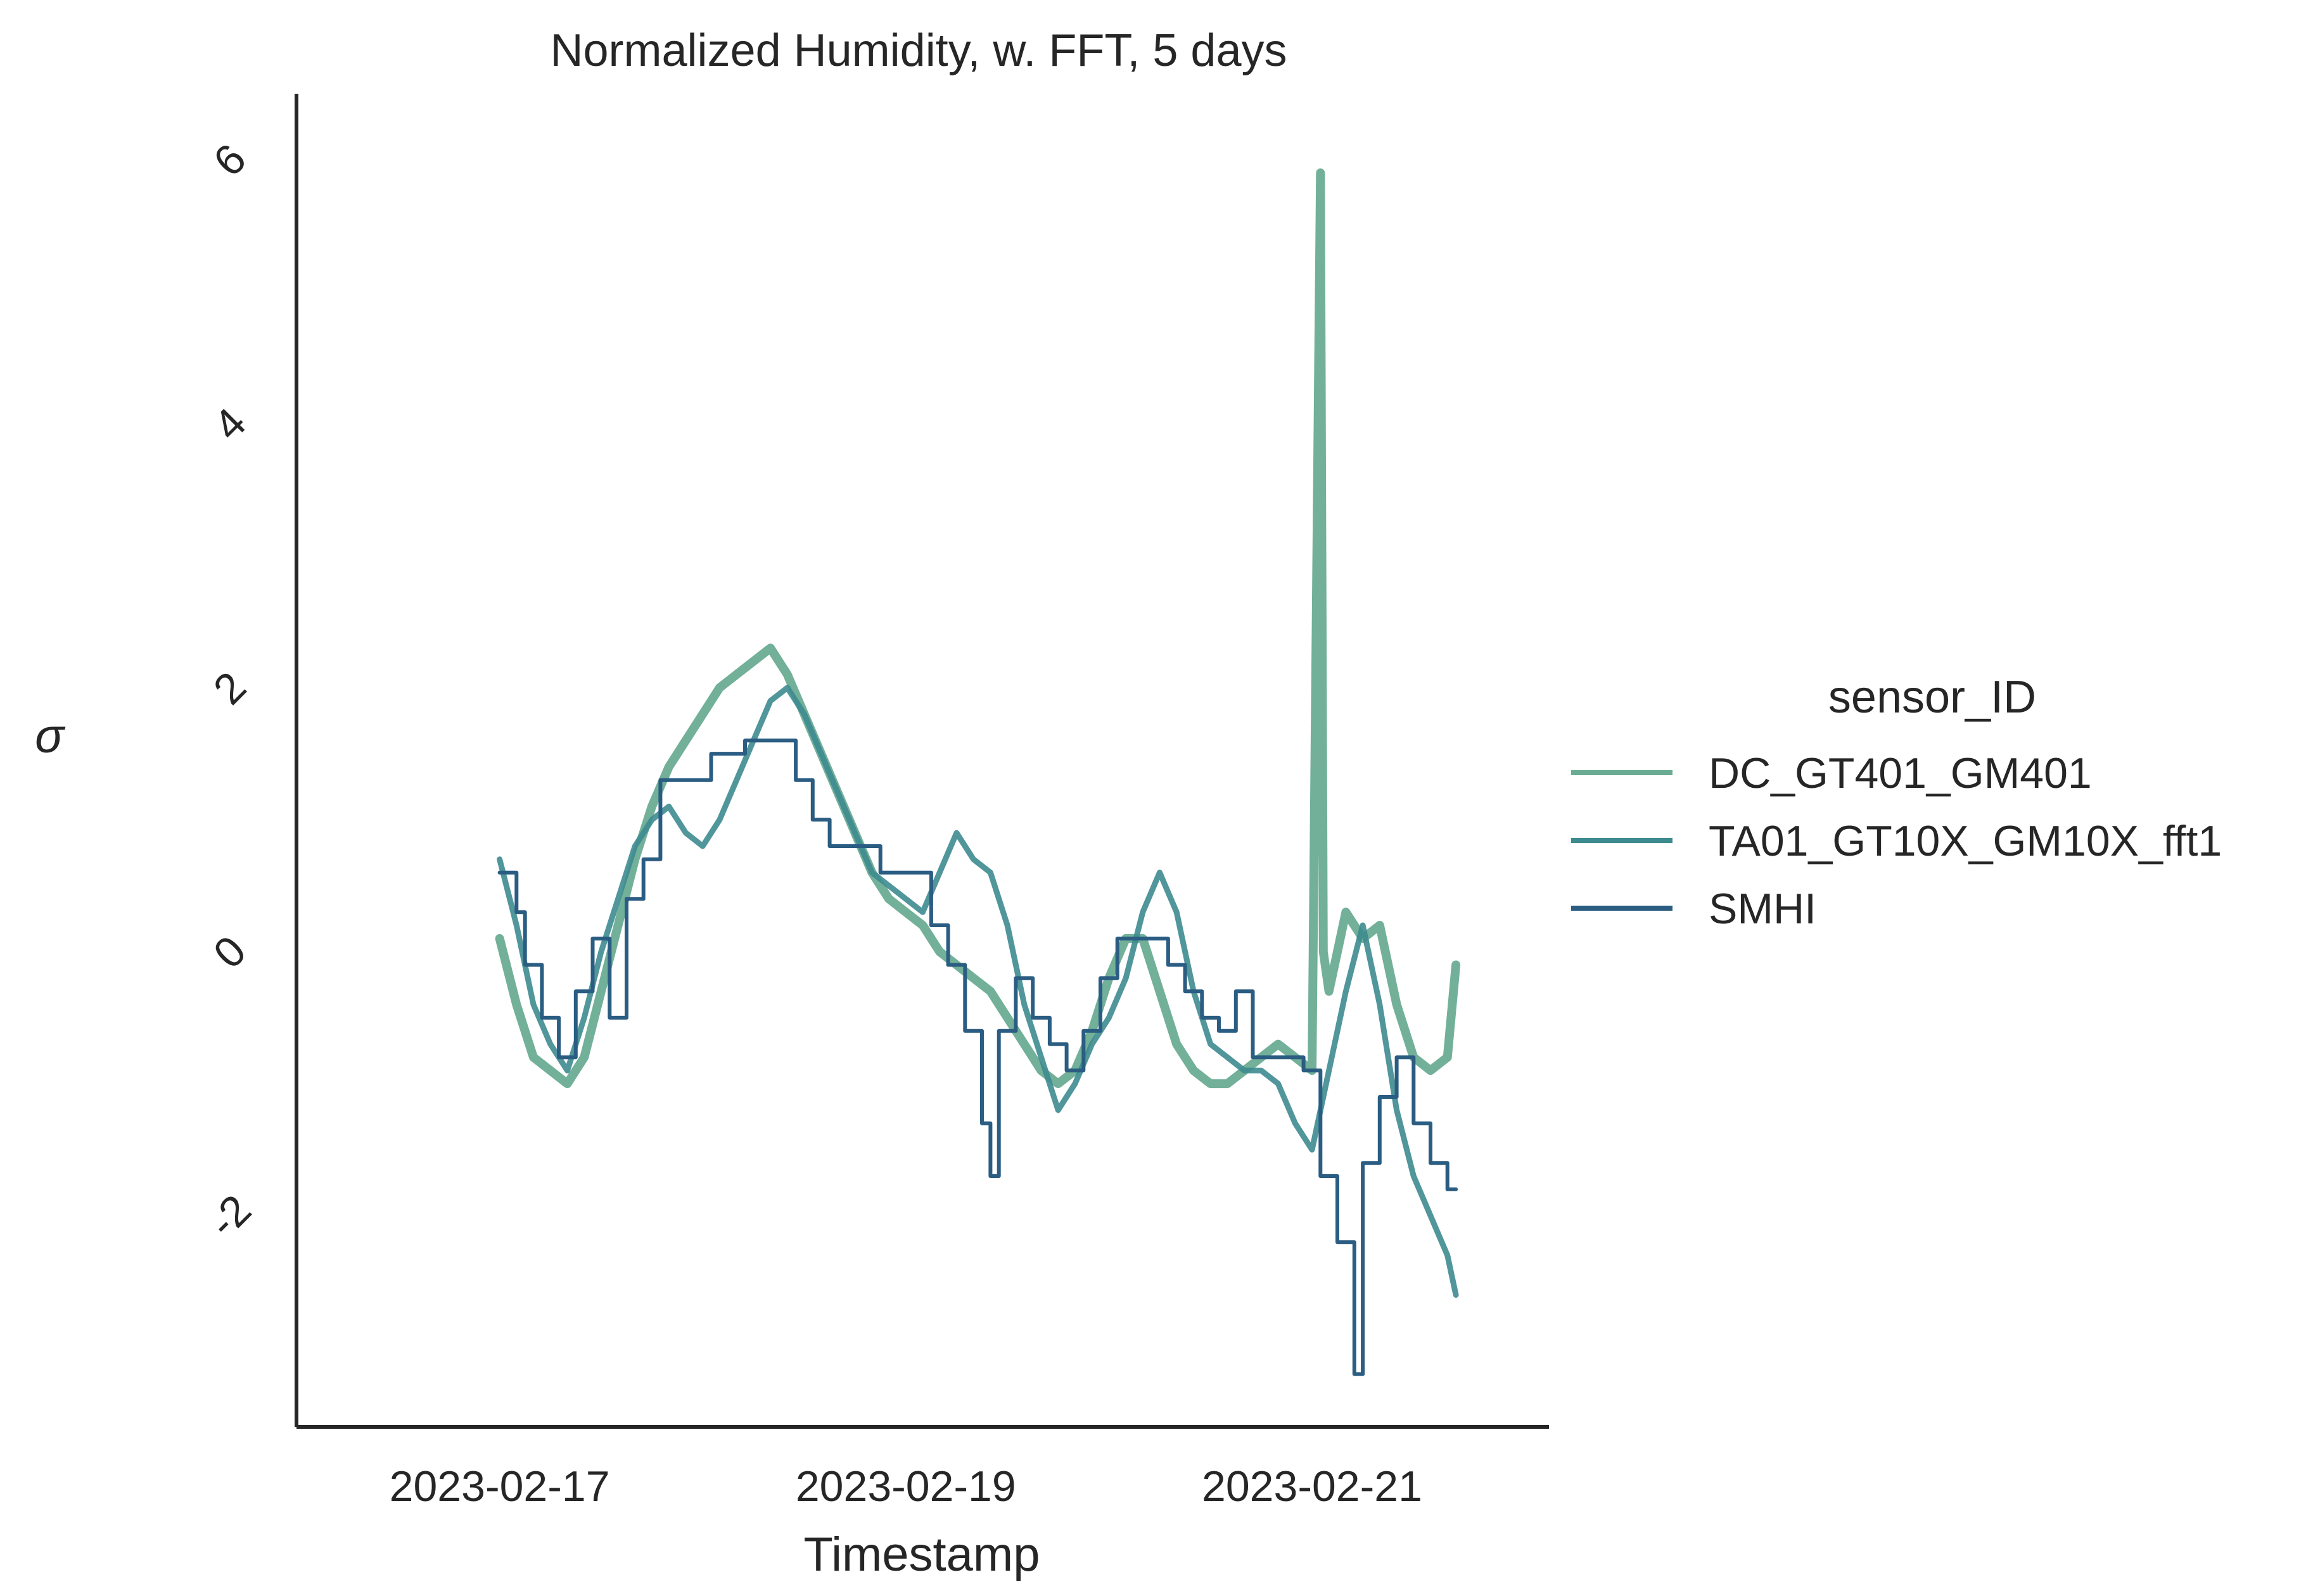 The height and width of the screenshot is (1596, 2313). I want to click on y-tick-label: 6, so click(230, 160).